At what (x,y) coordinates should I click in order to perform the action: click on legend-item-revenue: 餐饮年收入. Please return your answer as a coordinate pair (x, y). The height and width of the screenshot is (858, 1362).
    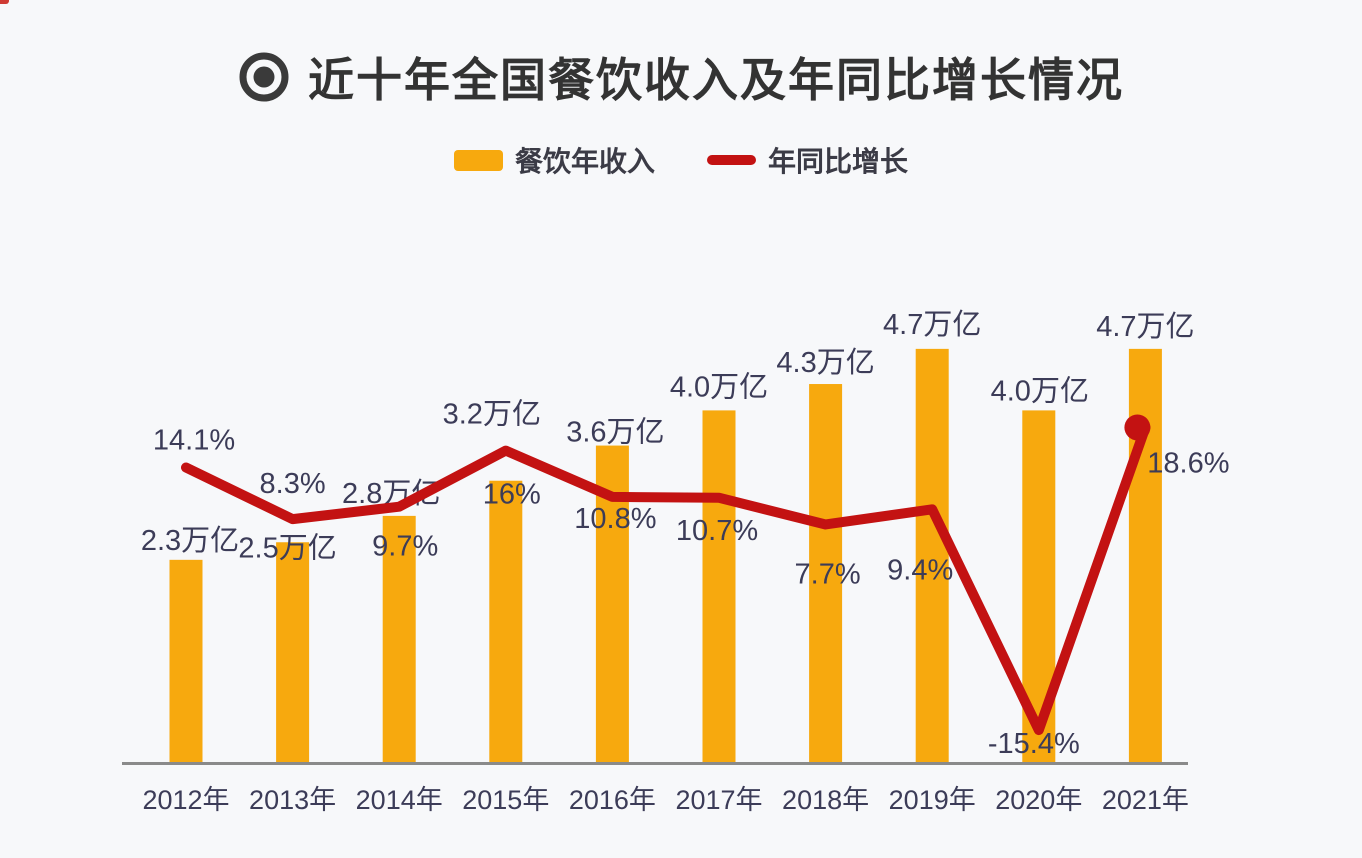
    Looking at the image, I should click on (554, 160).